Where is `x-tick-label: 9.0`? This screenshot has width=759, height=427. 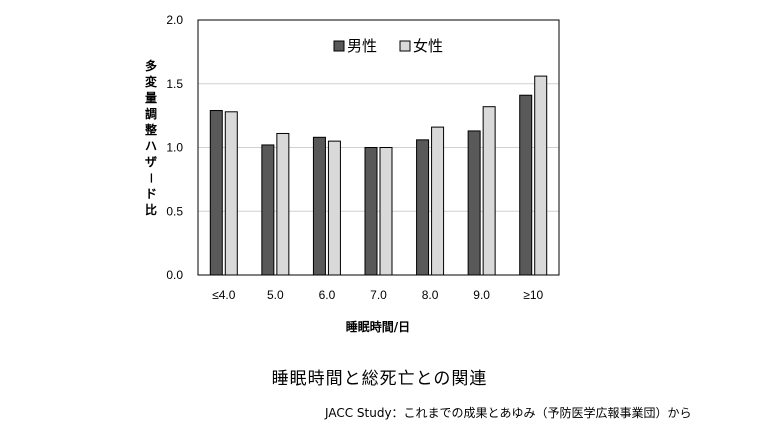 x-tick-label: 9.0 is located at coordinates (481, 295).